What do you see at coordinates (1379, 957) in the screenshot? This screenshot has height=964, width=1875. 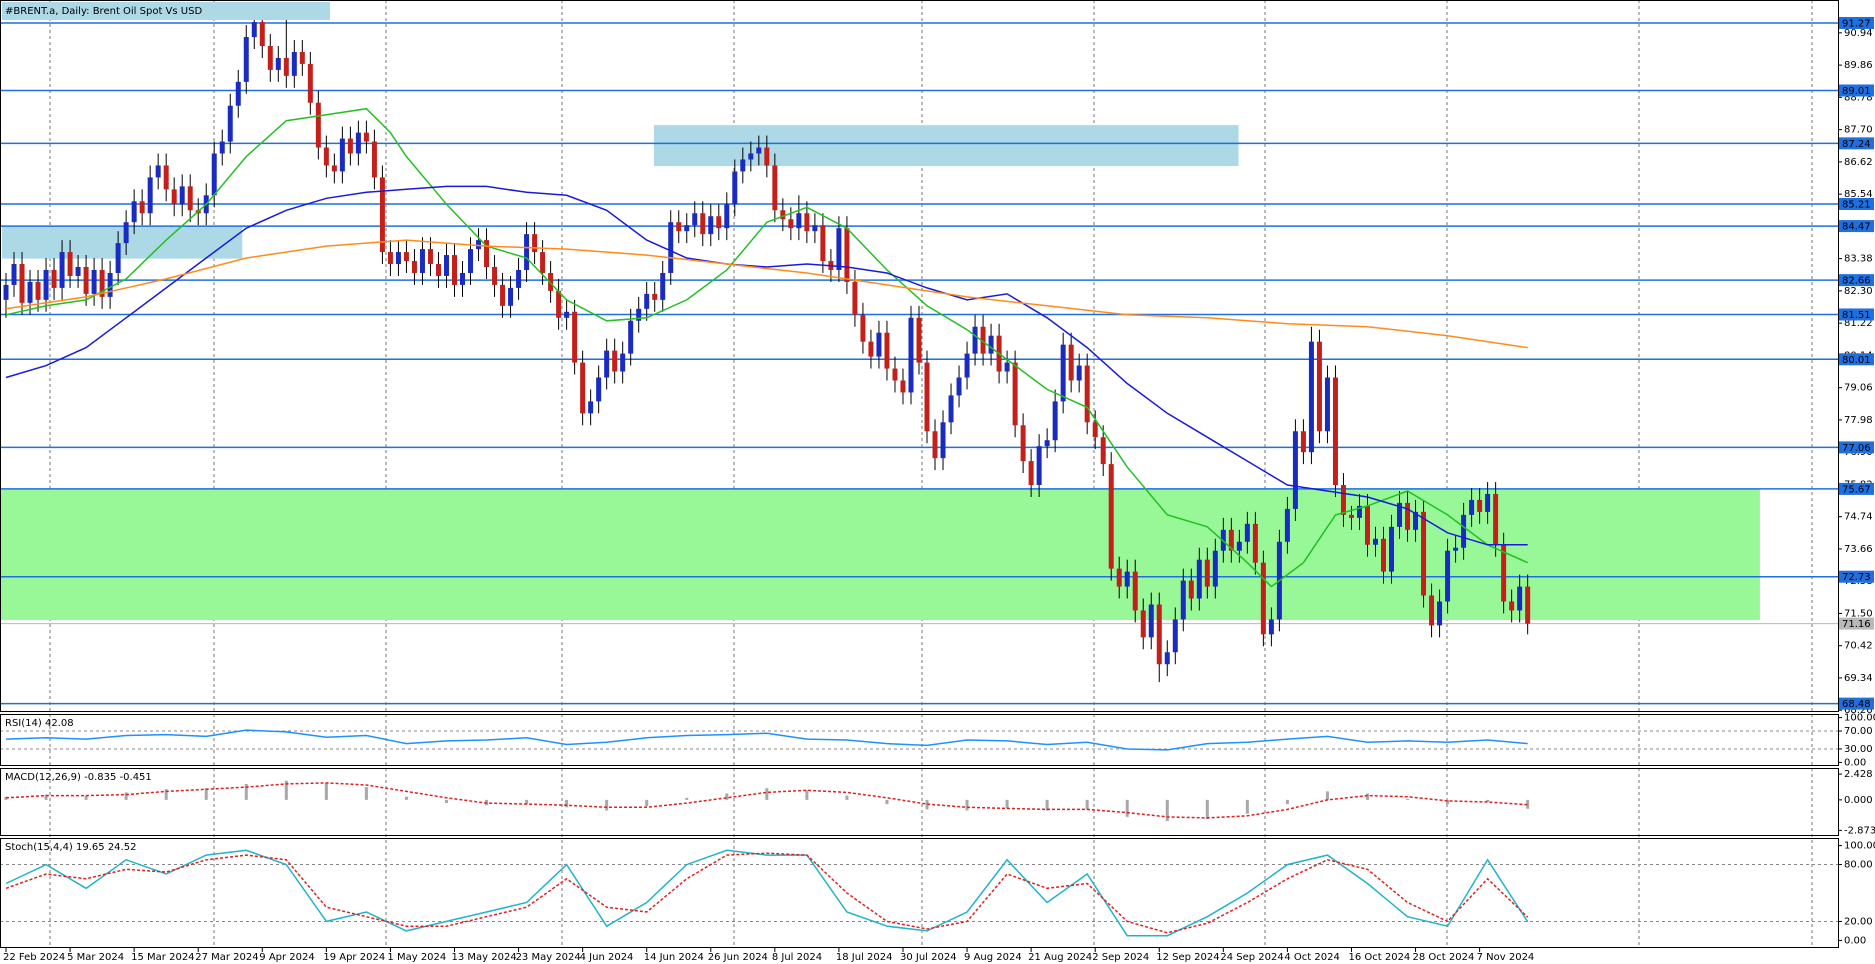 I see `x-tick-label: 16 Oct 2024` at bounding box center [1379, 957].